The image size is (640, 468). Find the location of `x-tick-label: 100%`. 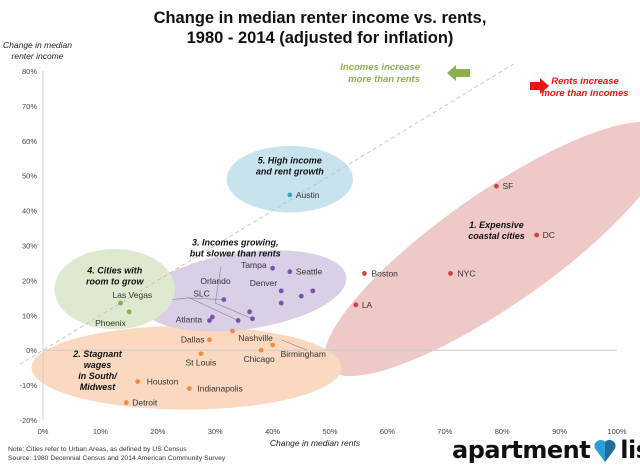

x-tick-label: 100% is located at coordinates (617, 431).